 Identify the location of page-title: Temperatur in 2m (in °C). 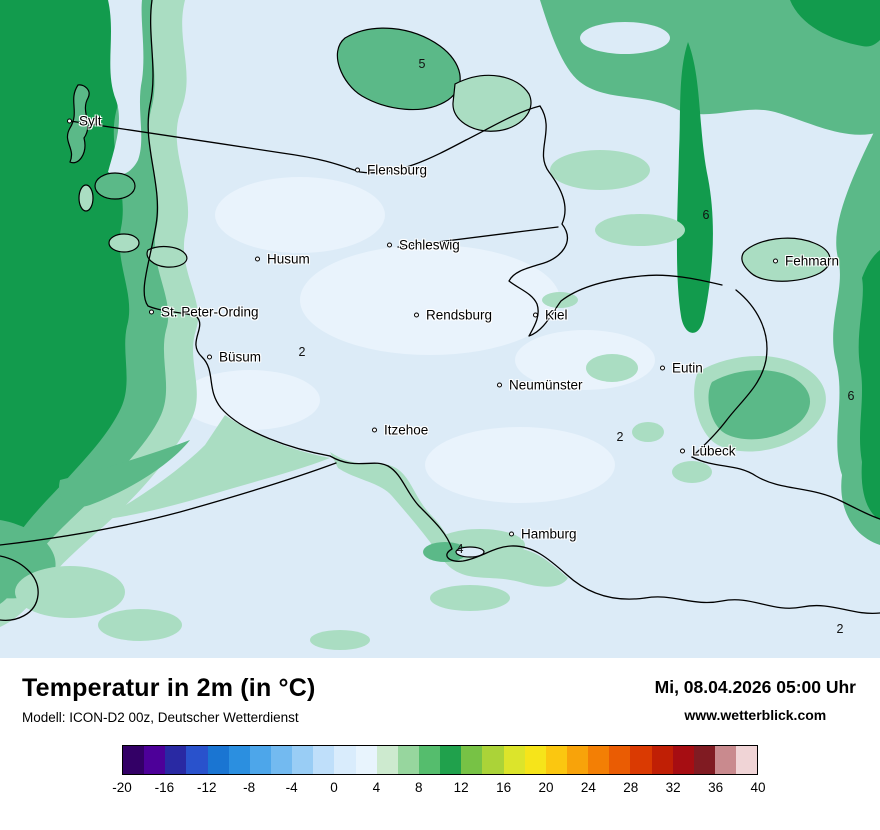
(169, 688).